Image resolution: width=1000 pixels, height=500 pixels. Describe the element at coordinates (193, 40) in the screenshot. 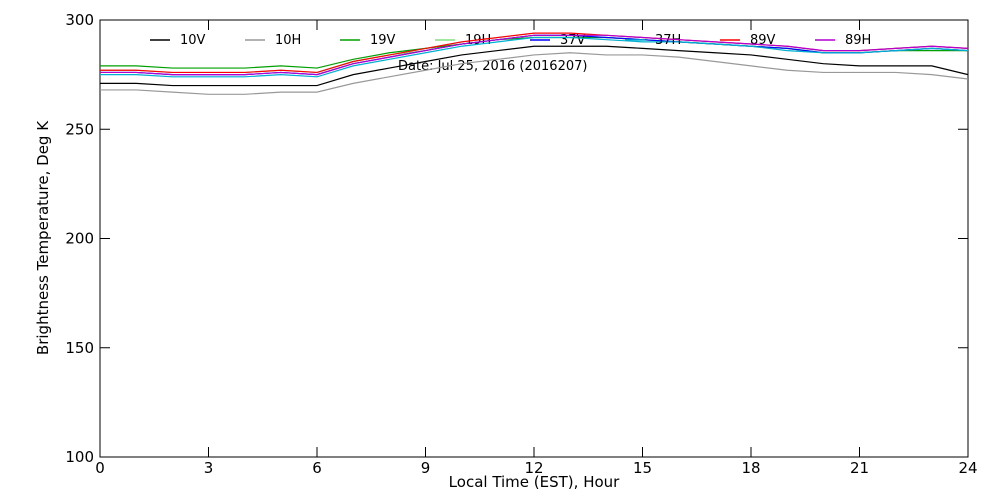

I see `legend-label: 10V` at that location.